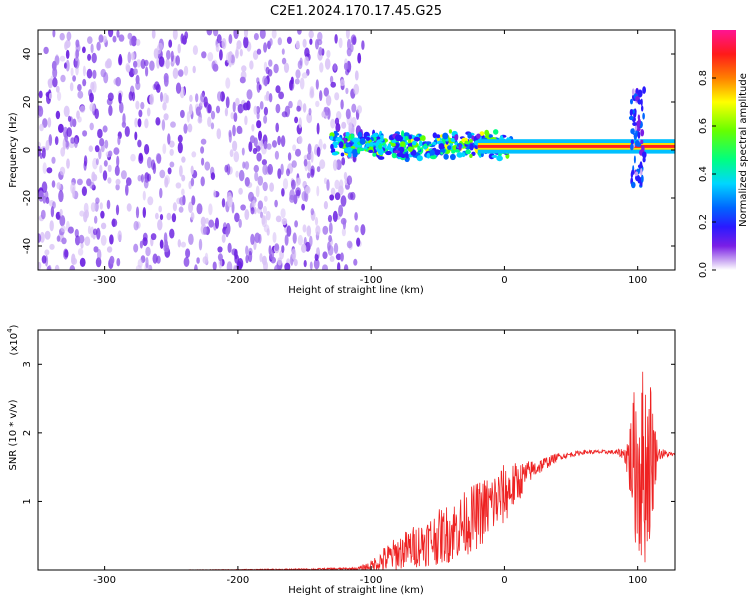 This screenshot has height=600, width=750. I want to click on snr-y-label: SNR (10 * v/v), so click(13, 434).